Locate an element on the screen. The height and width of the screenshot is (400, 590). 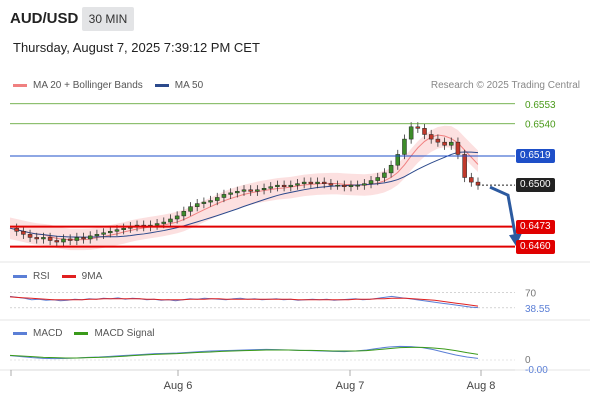
x-tick-label: Aug 8 is located at coordinates (481, 386).